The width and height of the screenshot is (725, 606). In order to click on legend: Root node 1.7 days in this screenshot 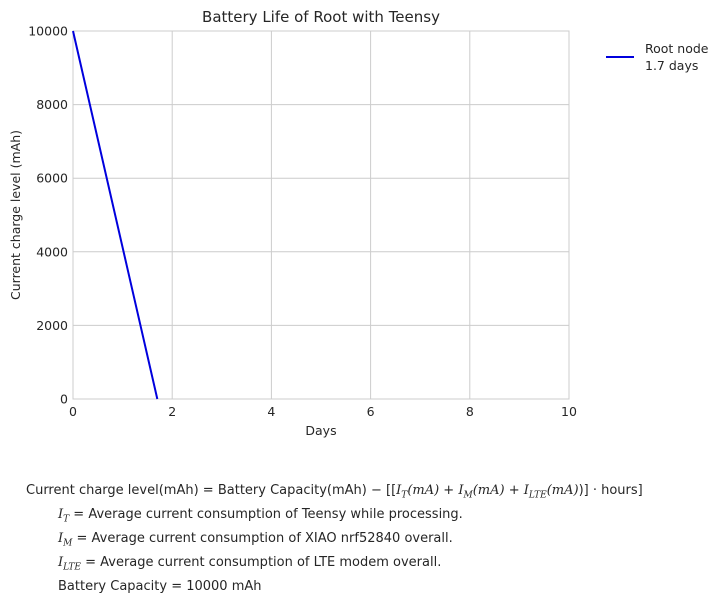, I will do `click(659, 57)`.